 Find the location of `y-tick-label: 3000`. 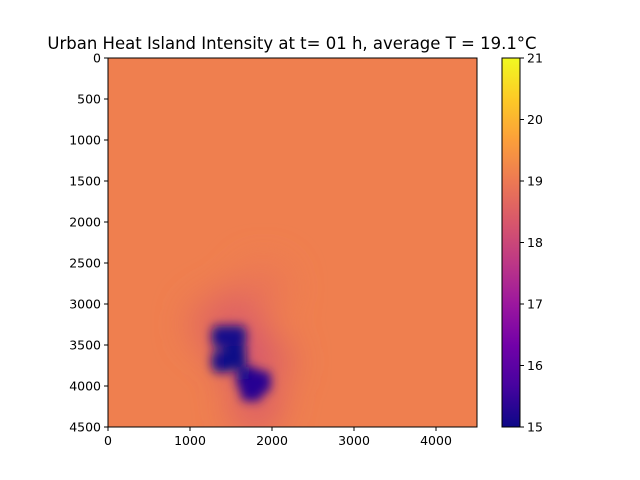

y-tick-label: 3000 is located at coordinates (85, 304).